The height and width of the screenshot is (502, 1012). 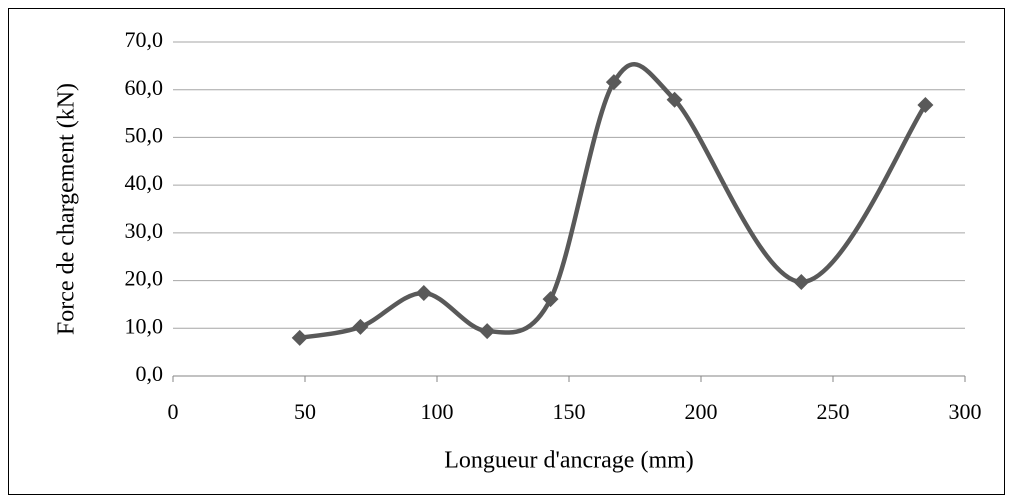 I want to click on x-tick-label: 300, so click(x=965, y=411).